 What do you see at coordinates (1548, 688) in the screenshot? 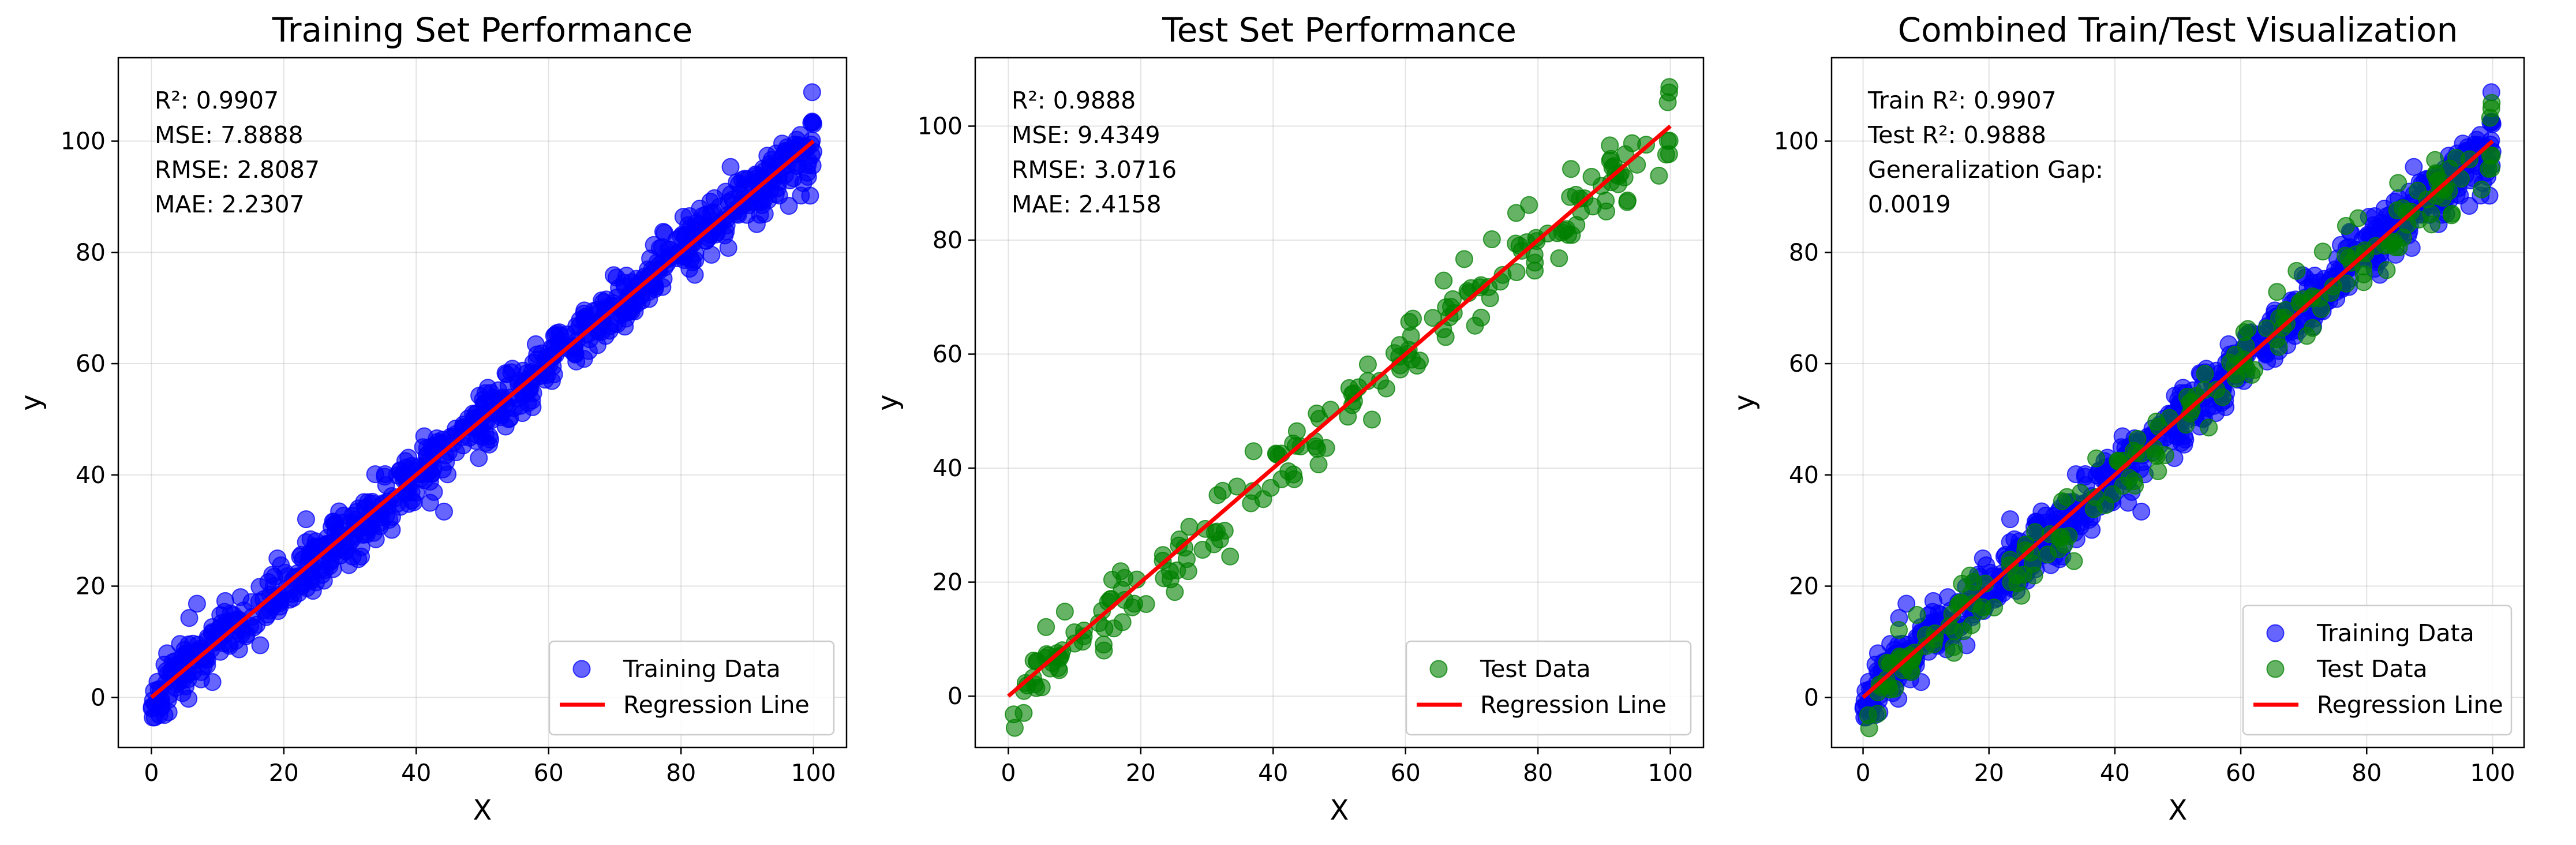
I see `legend: Test Data Regression Line` at bounding box center [1548, 688].